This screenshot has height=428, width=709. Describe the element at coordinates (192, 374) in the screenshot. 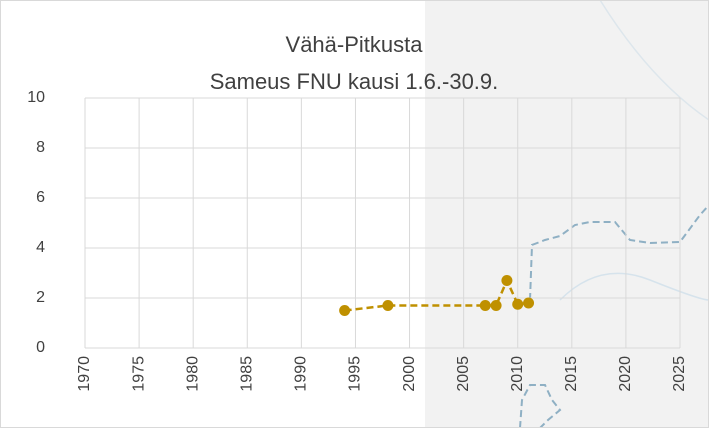

I see `x-tick-label: 1980` at that location.